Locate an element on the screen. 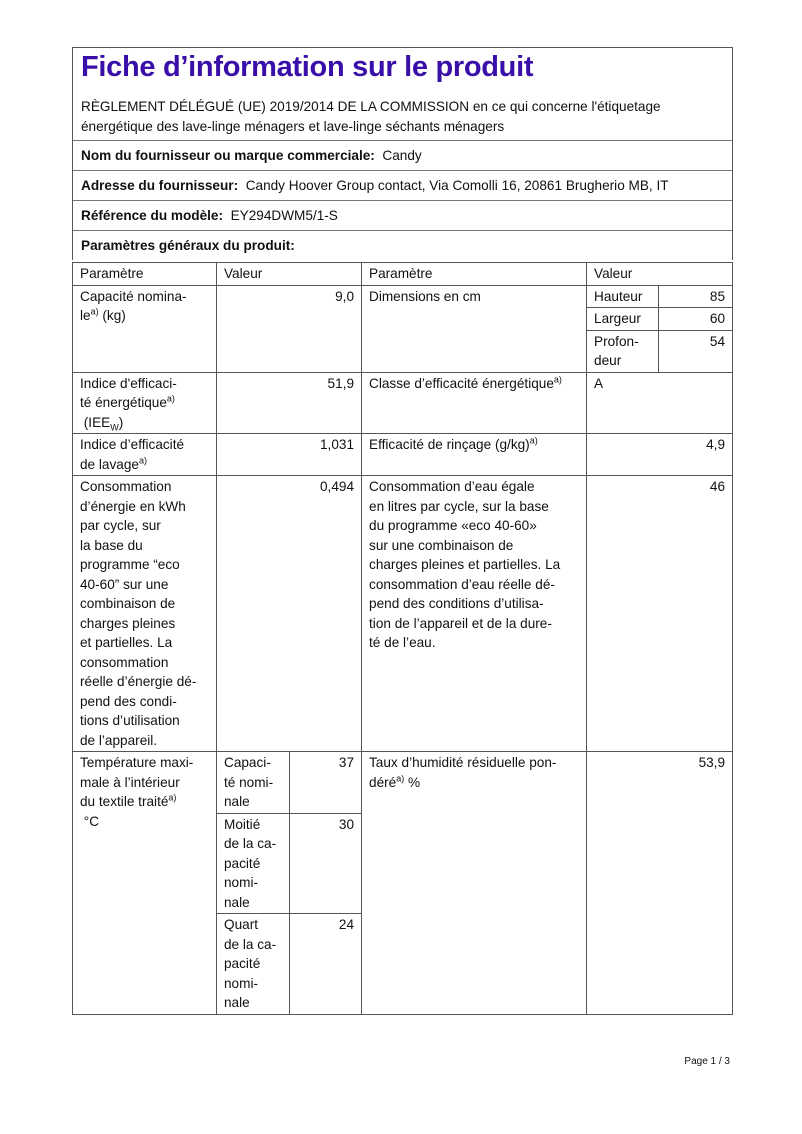  water-consumption-value: 46 is located at coordinates (660, 613).